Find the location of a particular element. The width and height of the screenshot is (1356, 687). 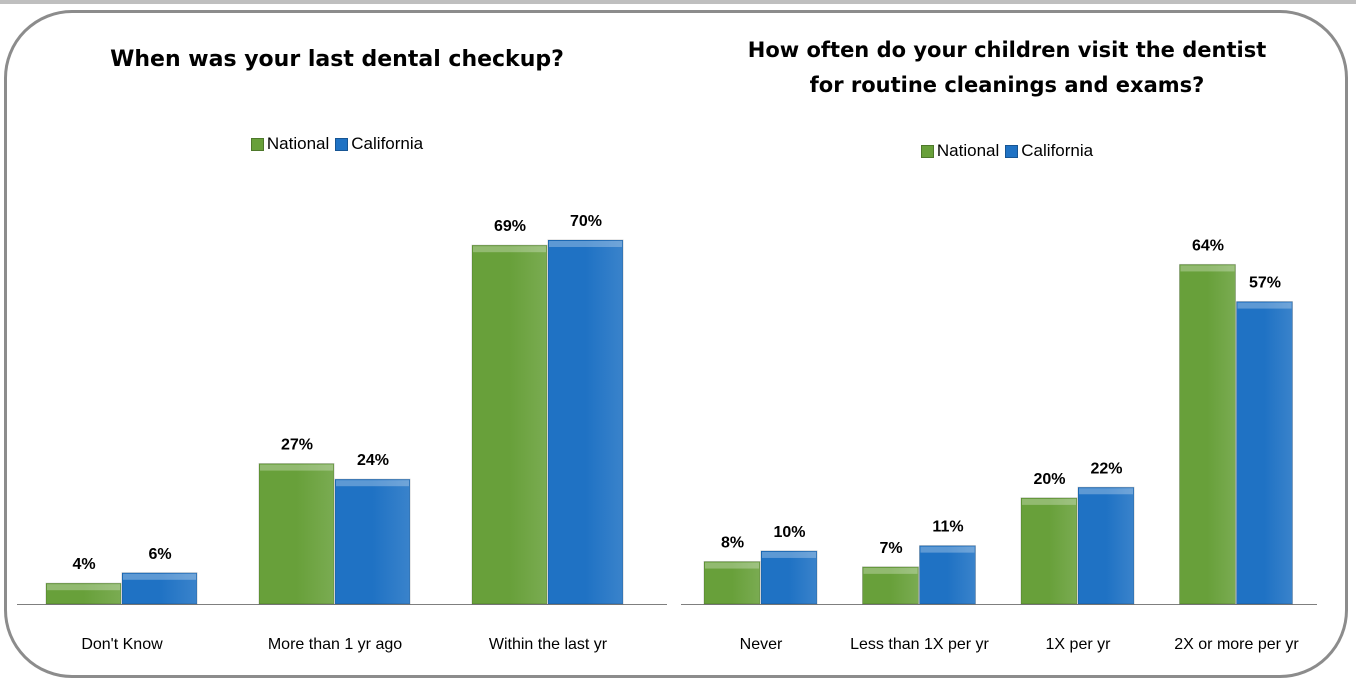

bar-bevel-california-never is located at coordinates (789, 554).